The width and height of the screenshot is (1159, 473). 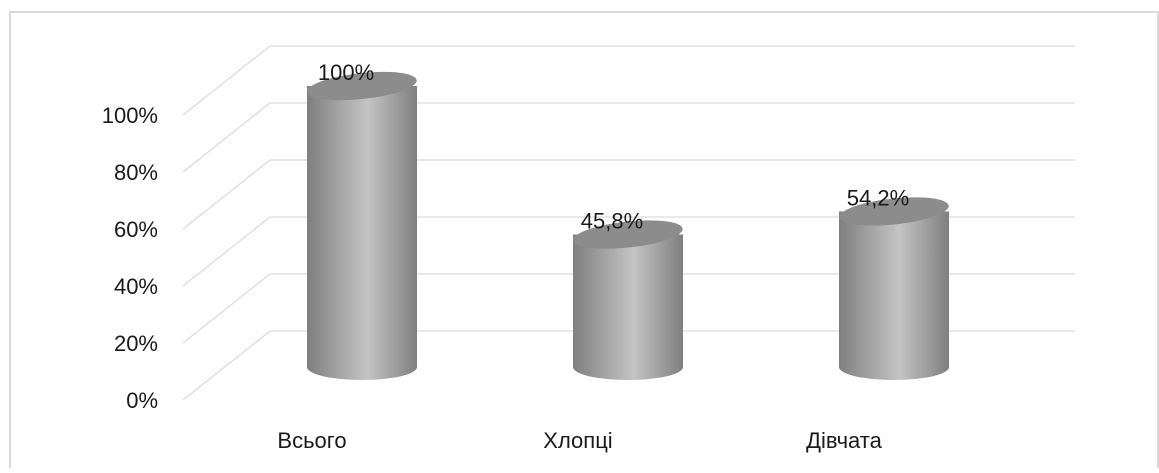 I want to click on y-tick-label: 100%, so click(x=130, y=115).